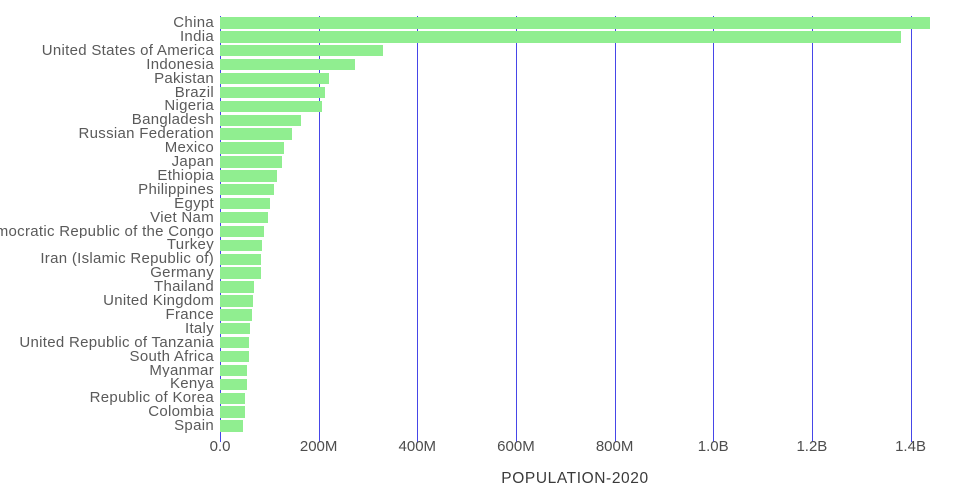 The image size is (960, 500). What do you see at coordinates (108, 329) in the screenshot?
I see `y-axis-label: Italy` at bounding box center [108, 329].